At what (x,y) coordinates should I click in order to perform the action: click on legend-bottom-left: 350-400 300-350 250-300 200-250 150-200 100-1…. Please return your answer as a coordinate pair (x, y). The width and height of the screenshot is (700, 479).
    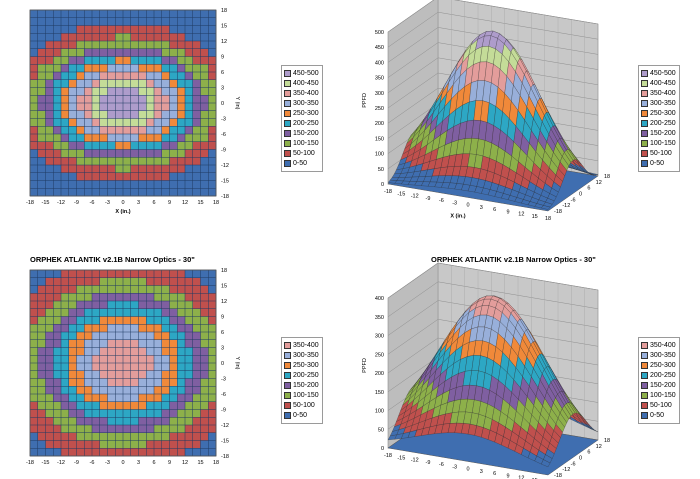
    Looking at the image, I should click on (302, 380).